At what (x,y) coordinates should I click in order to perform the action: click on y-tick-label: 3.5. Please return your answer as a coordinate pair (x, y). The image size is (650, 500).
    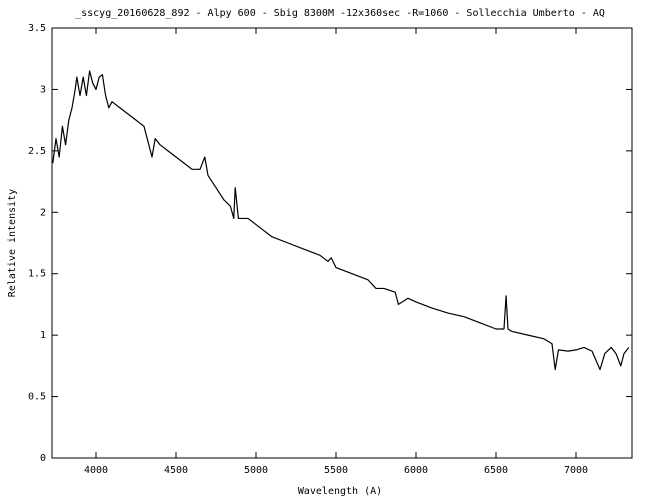
    Looking at the image, I should click on (37, 28).